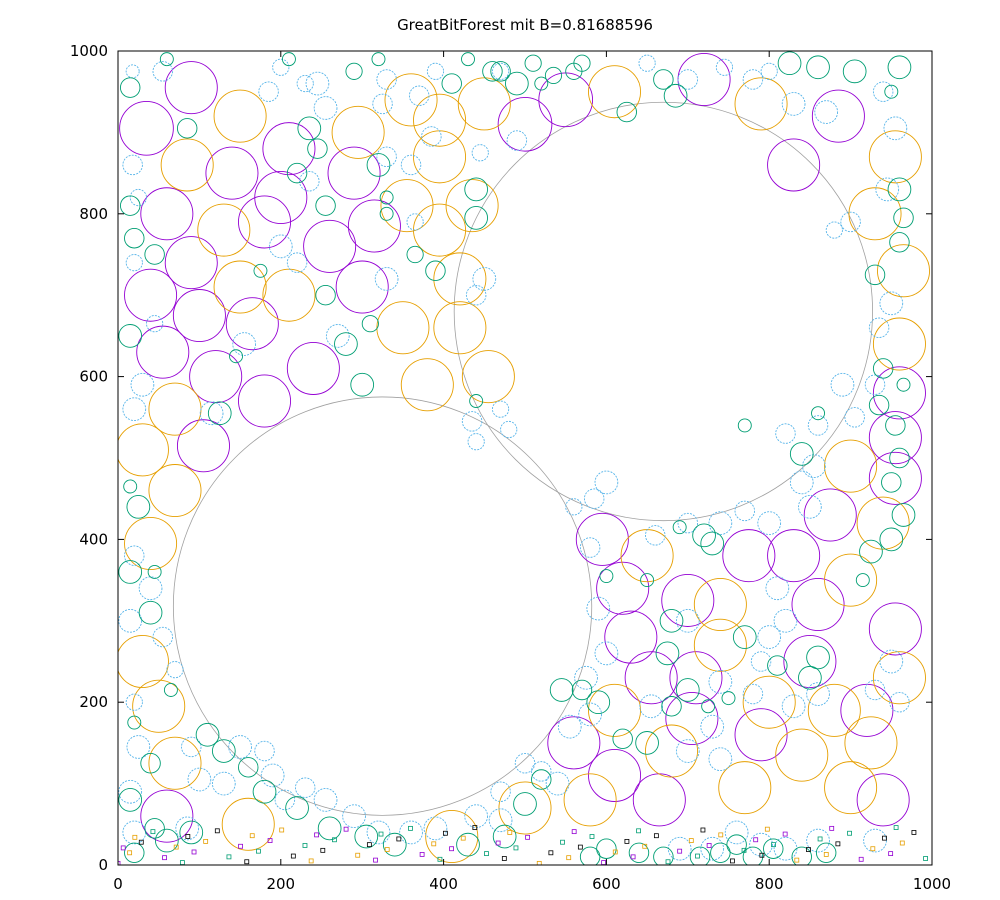 Image resolution: width=1000 pixels, height=900 pixels. I want to click on chart-title: GreatBitForest mit B=0.81688596, so click(525, 25).